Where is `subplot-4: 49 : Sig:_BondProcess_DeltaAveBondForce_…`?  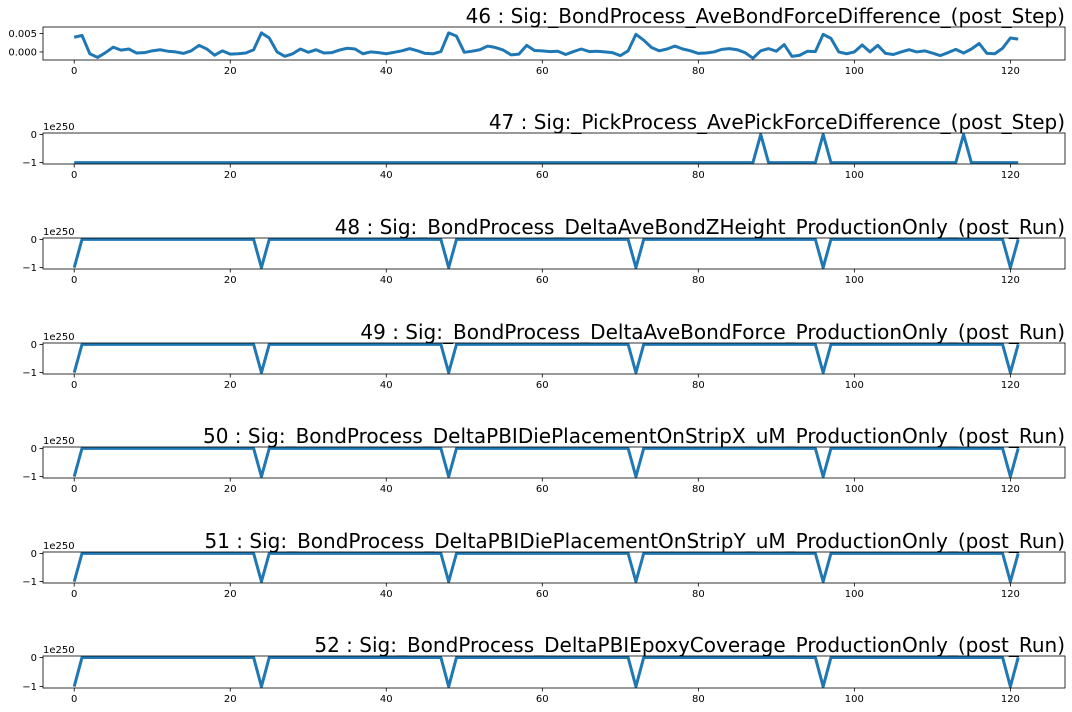
subplot-4: 49 : Sig:_BondProcess_DeltaAveBondForce_… is located at coordinates (544, 355).